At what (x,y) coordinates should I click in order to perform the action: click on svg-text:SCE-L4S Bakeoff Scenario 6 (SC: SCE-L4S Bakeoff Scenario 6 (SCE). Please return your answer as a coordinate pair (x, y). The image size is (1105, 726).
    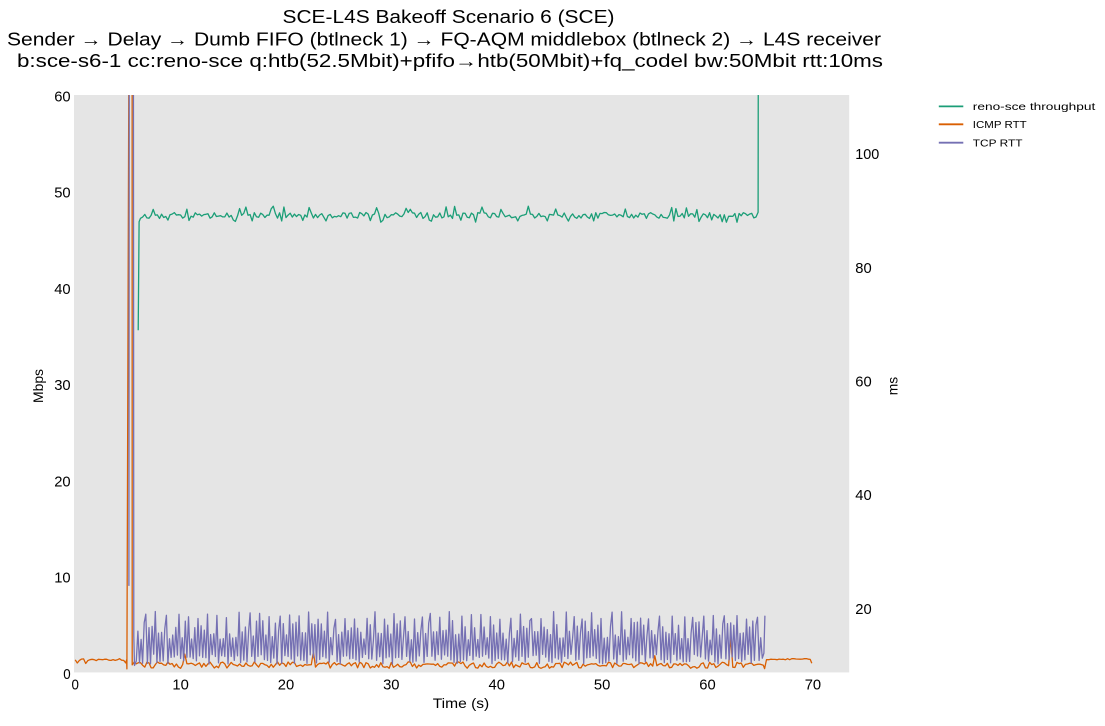
    Looking at the image, I should click on (449, 17).